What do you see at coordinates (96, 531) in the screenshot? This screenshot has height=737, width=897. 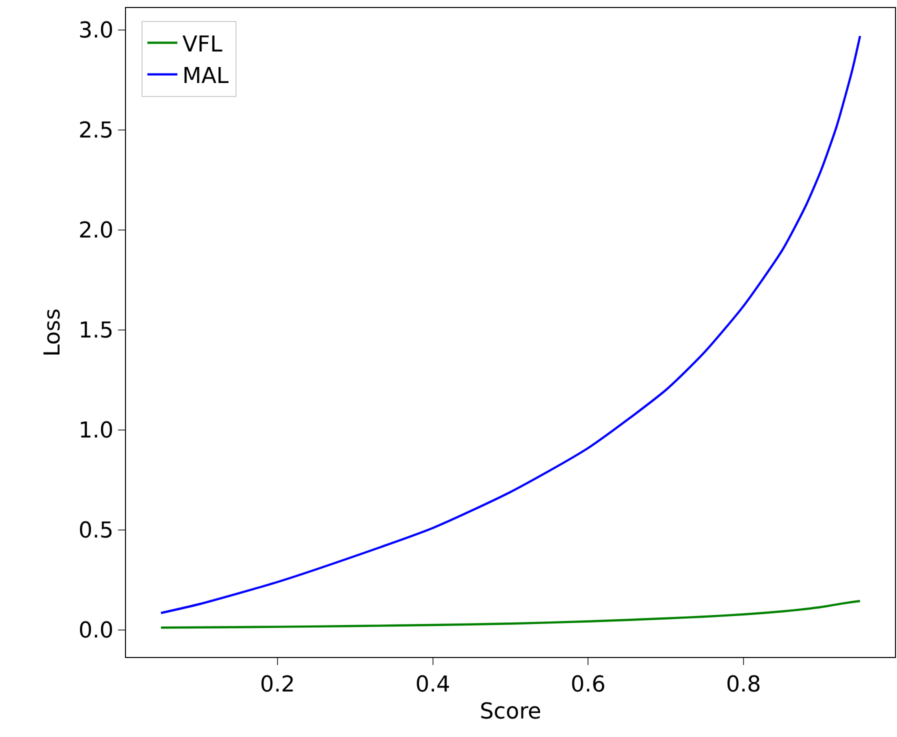 I see `y-tick-label: 0.5` at bounding box center [96, 531].